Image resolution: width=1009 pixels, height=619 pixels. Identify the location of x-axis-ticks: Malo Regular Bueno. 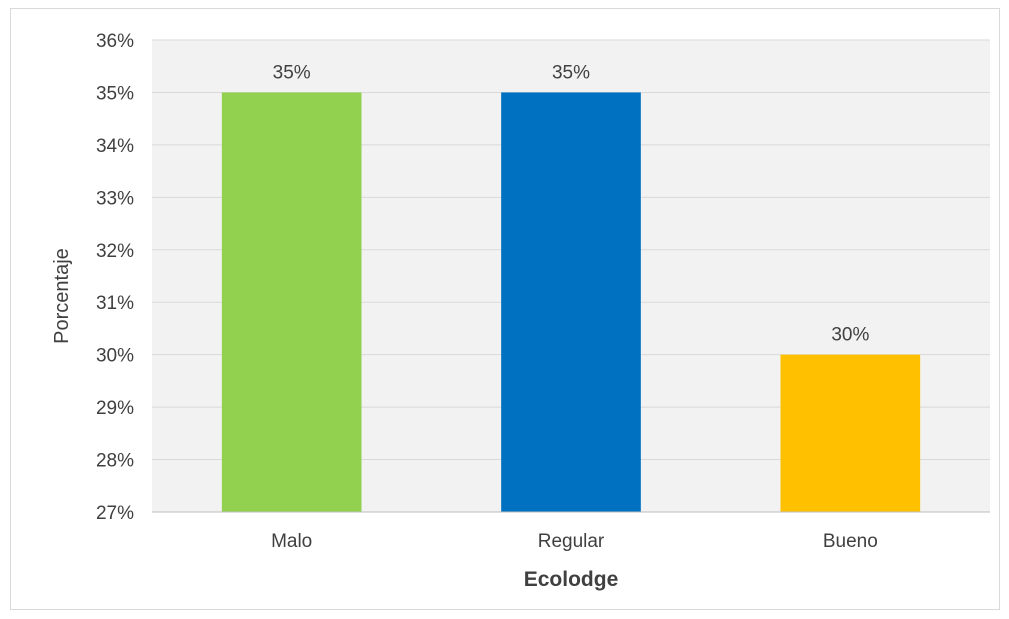
(574, 541).